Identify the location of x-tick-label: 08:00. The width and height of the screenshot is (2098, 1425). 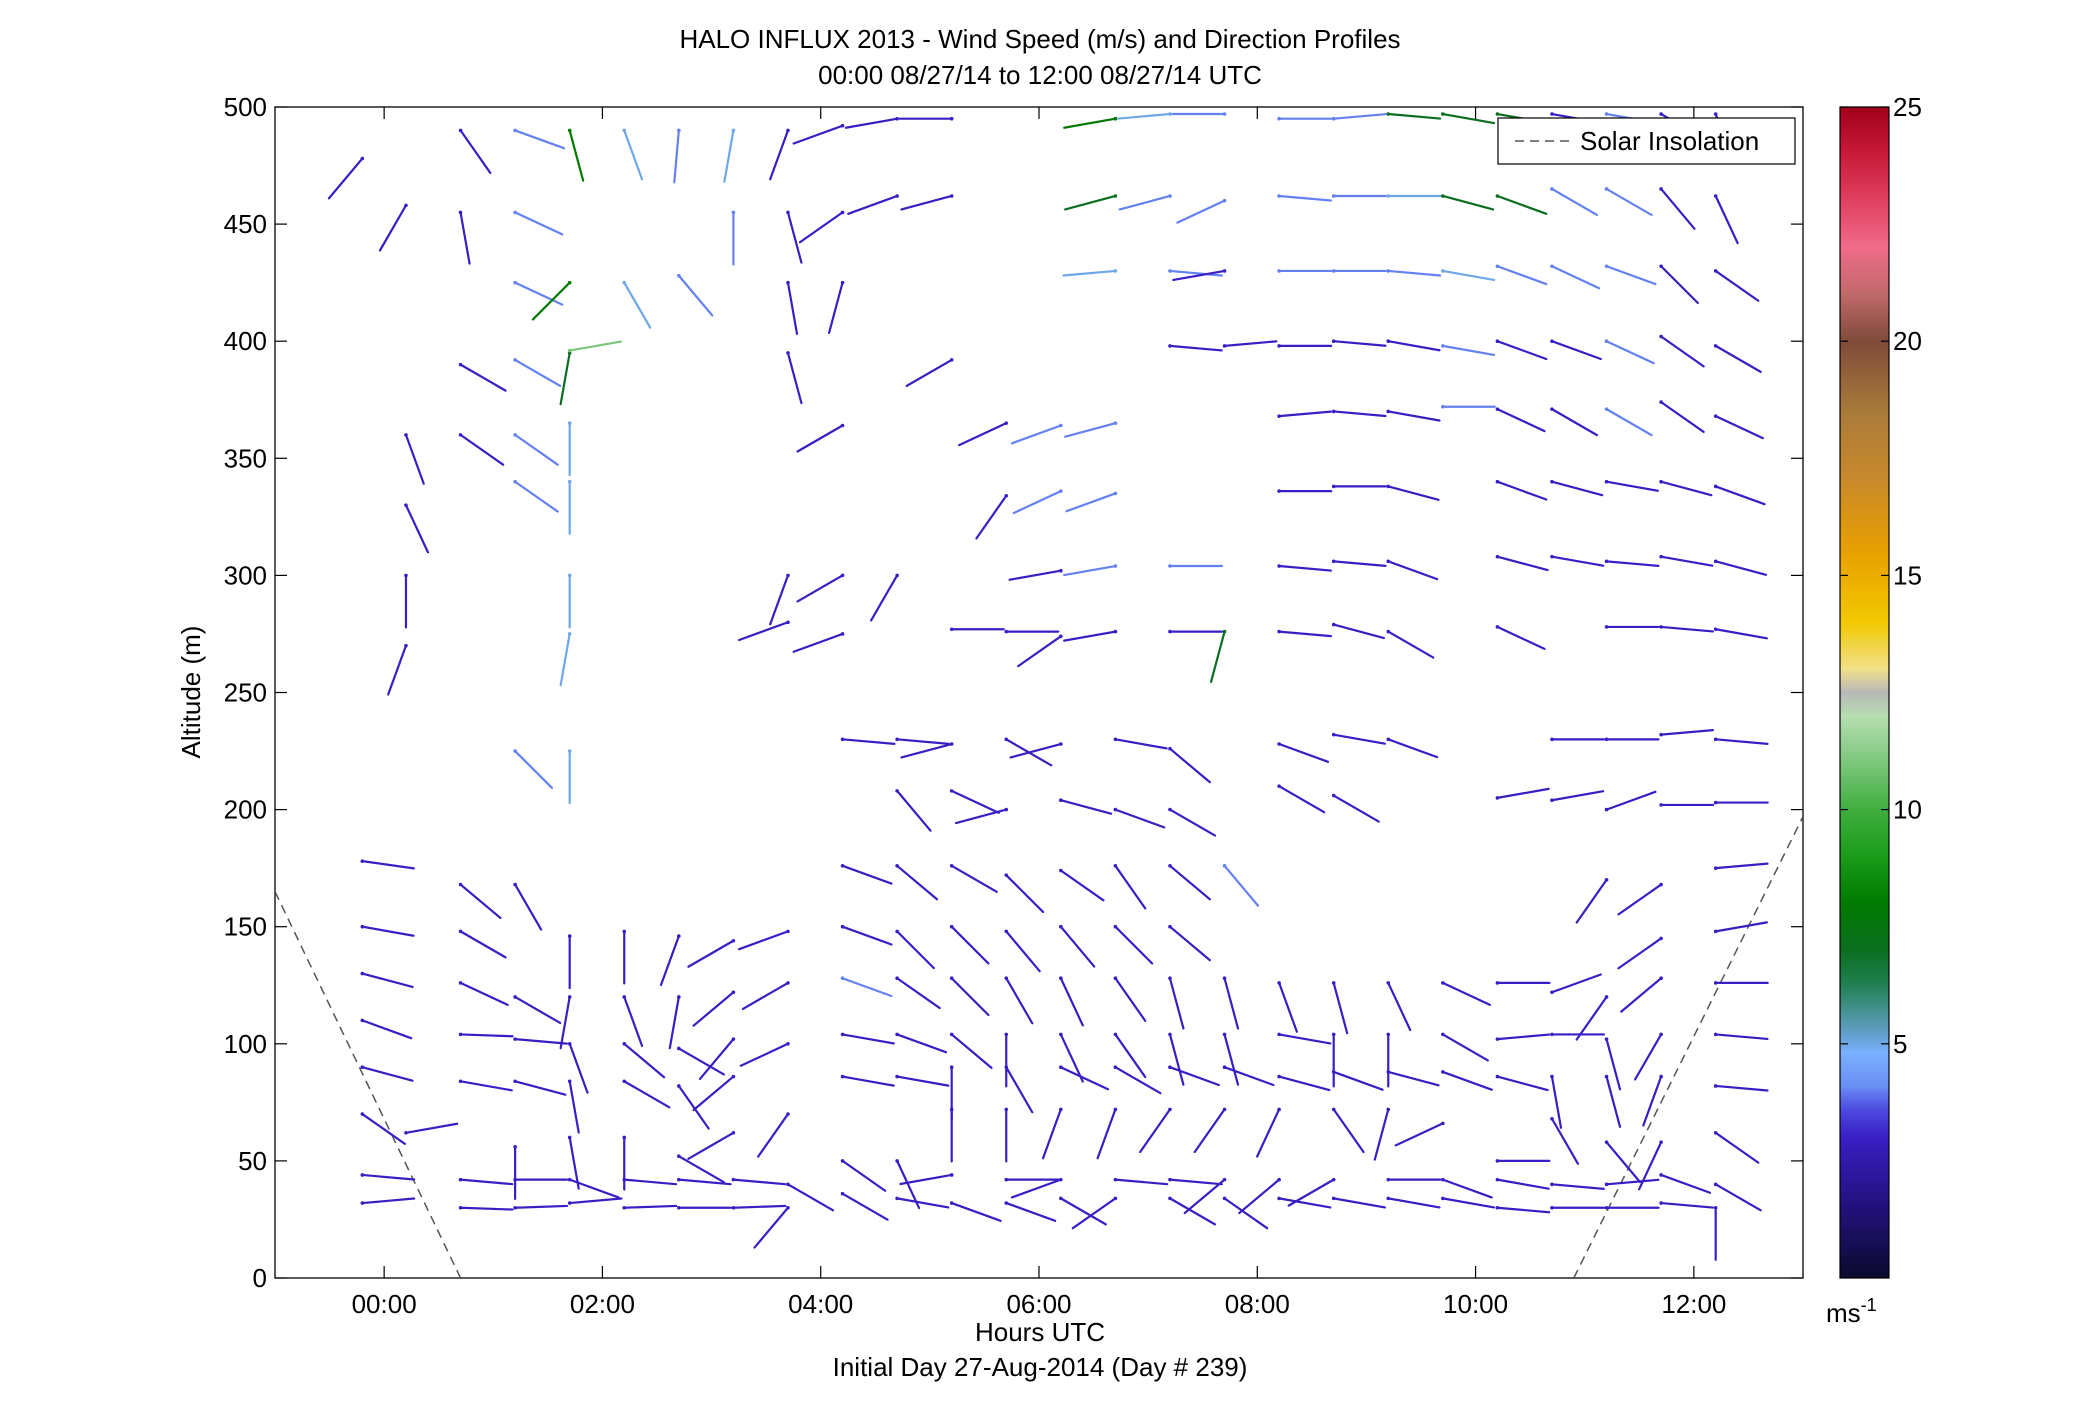
(1257, 1304).